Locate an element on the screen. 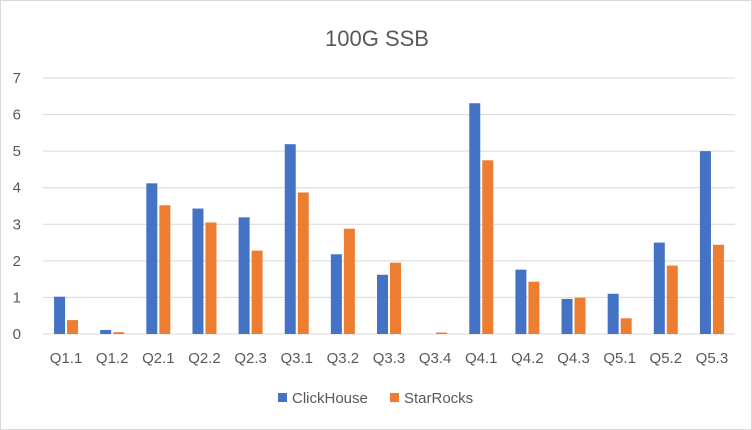 The width and height of the screenshot is (752, 430). y-tick-label: 1 is located at coordinates (17, 297).